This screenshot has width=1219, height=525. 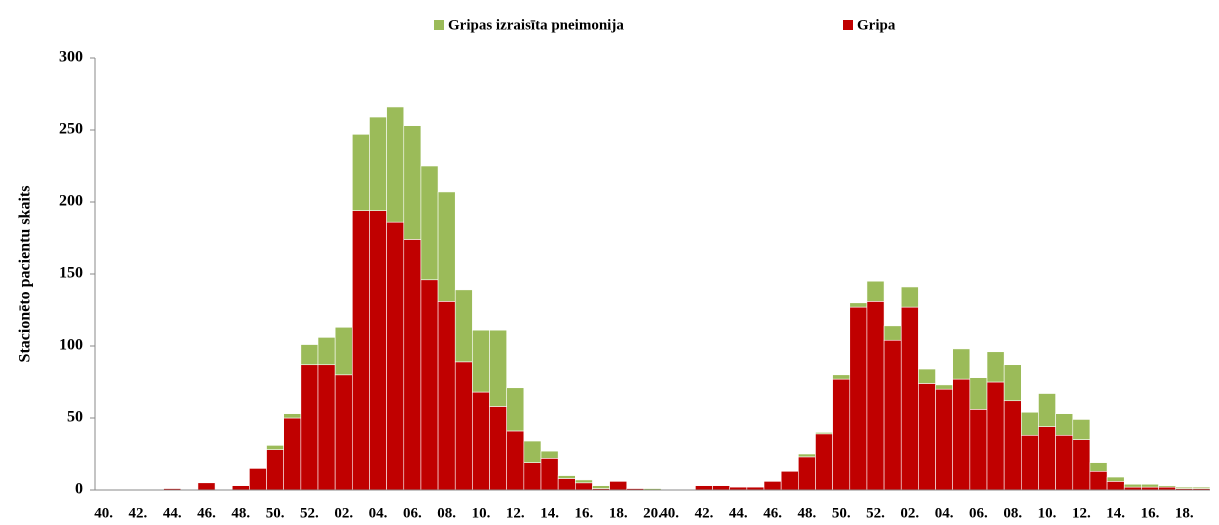 What do you see at coordinates (875, 513) in the screenshot?
I see `x-tick-label: 52.` at bounding box center [875, 513].